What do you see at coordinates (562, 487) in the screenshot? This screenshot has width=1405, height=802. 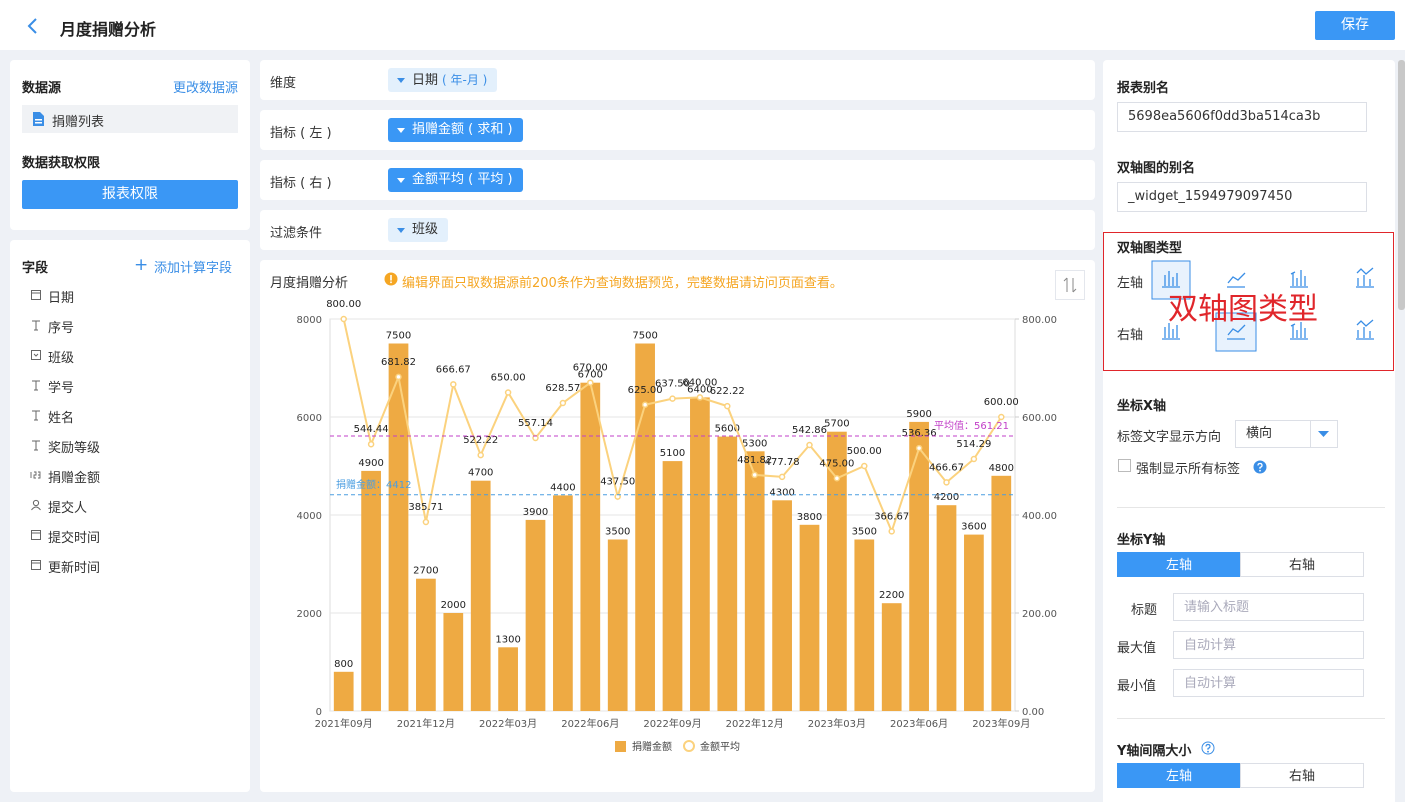 I see `bar-label: 4400` at bounding box center [562, 487].